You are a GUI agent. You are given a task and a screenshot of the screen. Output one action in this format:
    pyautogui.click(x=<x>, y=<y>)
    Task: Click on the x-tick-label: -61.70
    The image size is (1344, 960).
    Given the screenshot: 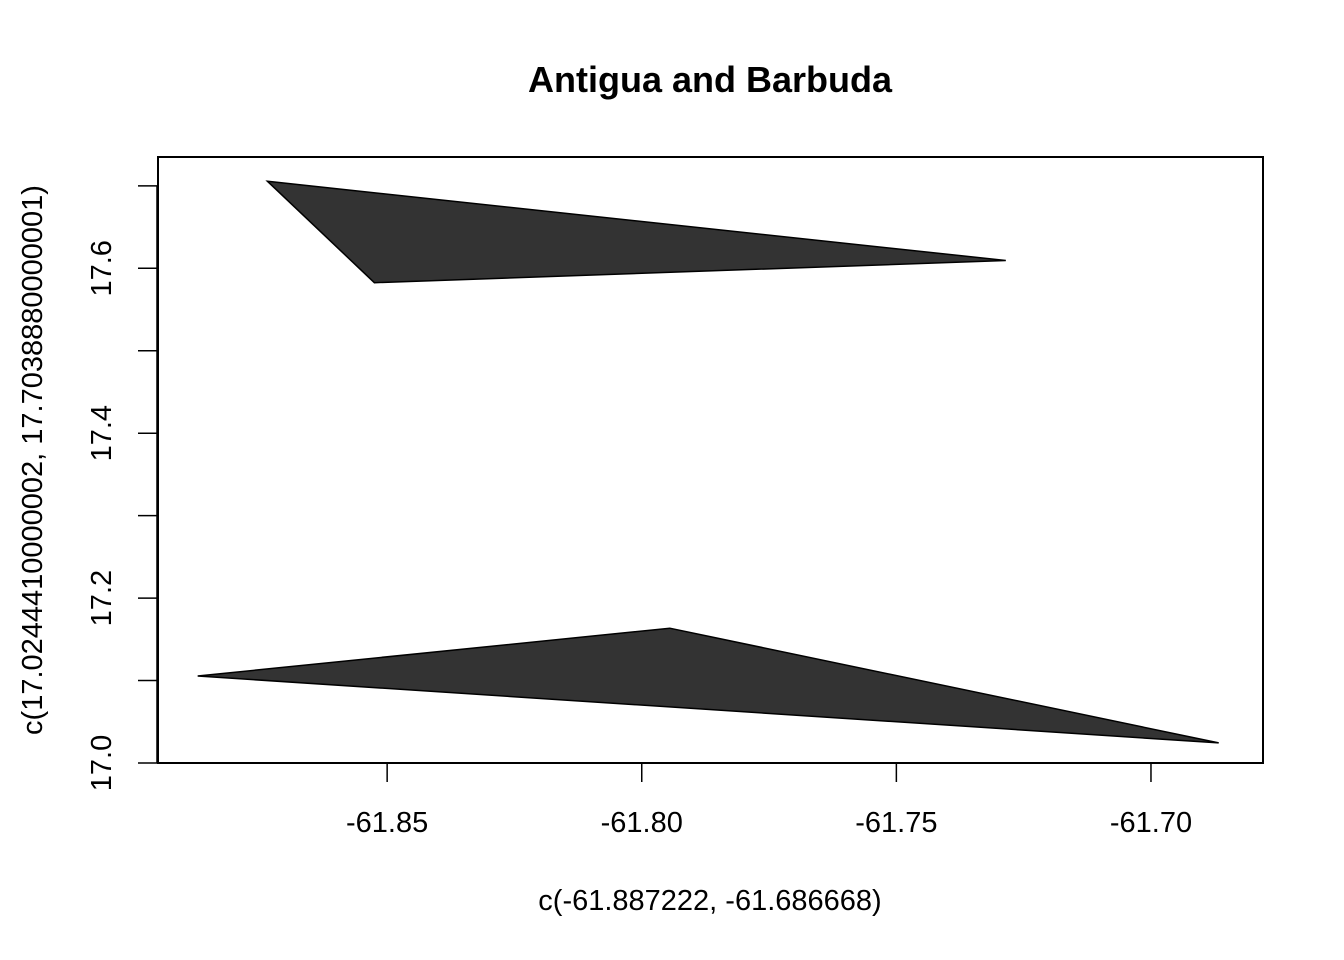 What is the action you would take?
    pyautogui.click(x=1151, y=823)
    